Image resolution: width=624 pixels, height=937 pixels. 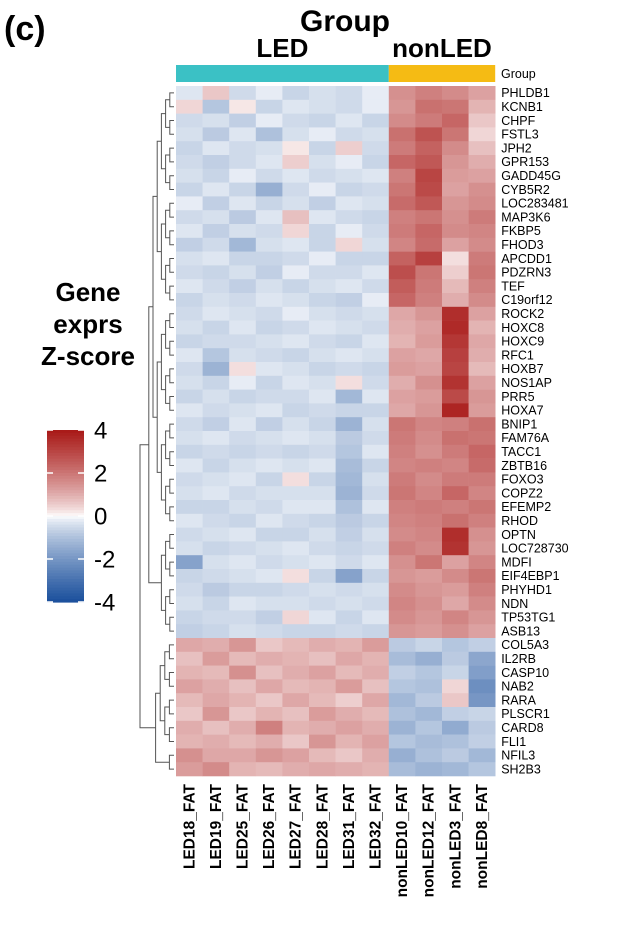 I want to click on row-label: IL2RB, so click(x=518, y=659).